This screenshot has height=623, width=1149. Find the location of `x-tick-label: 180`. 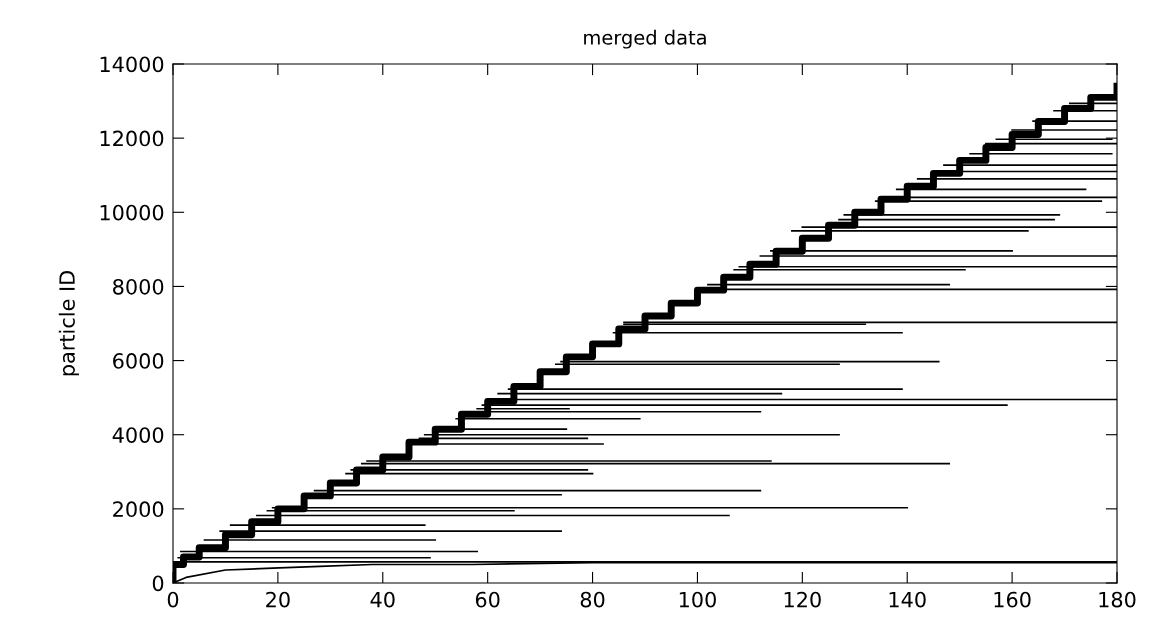

x-tick-label: 180 is located at coordinates (1117, 599).